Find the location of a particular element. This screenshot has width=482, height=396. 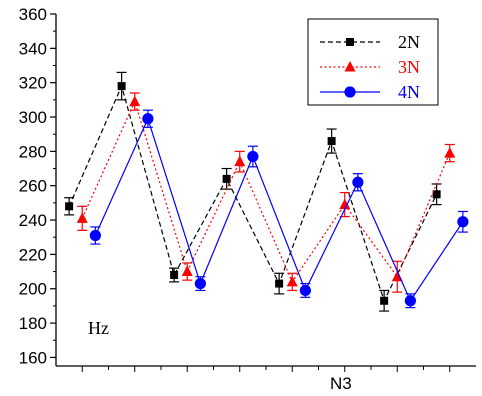

y-tick-label: 360 is located at coordinates (33, 14).